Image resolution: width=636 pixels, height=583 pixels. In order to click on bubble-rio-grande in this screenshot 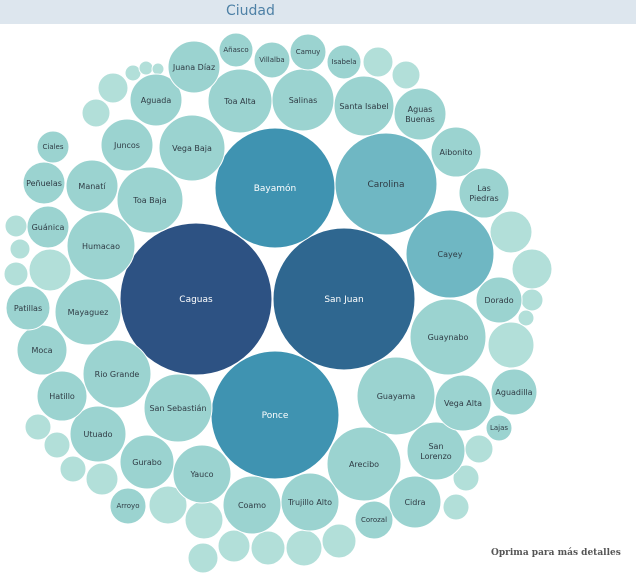, I will do `click(117, 374)`.